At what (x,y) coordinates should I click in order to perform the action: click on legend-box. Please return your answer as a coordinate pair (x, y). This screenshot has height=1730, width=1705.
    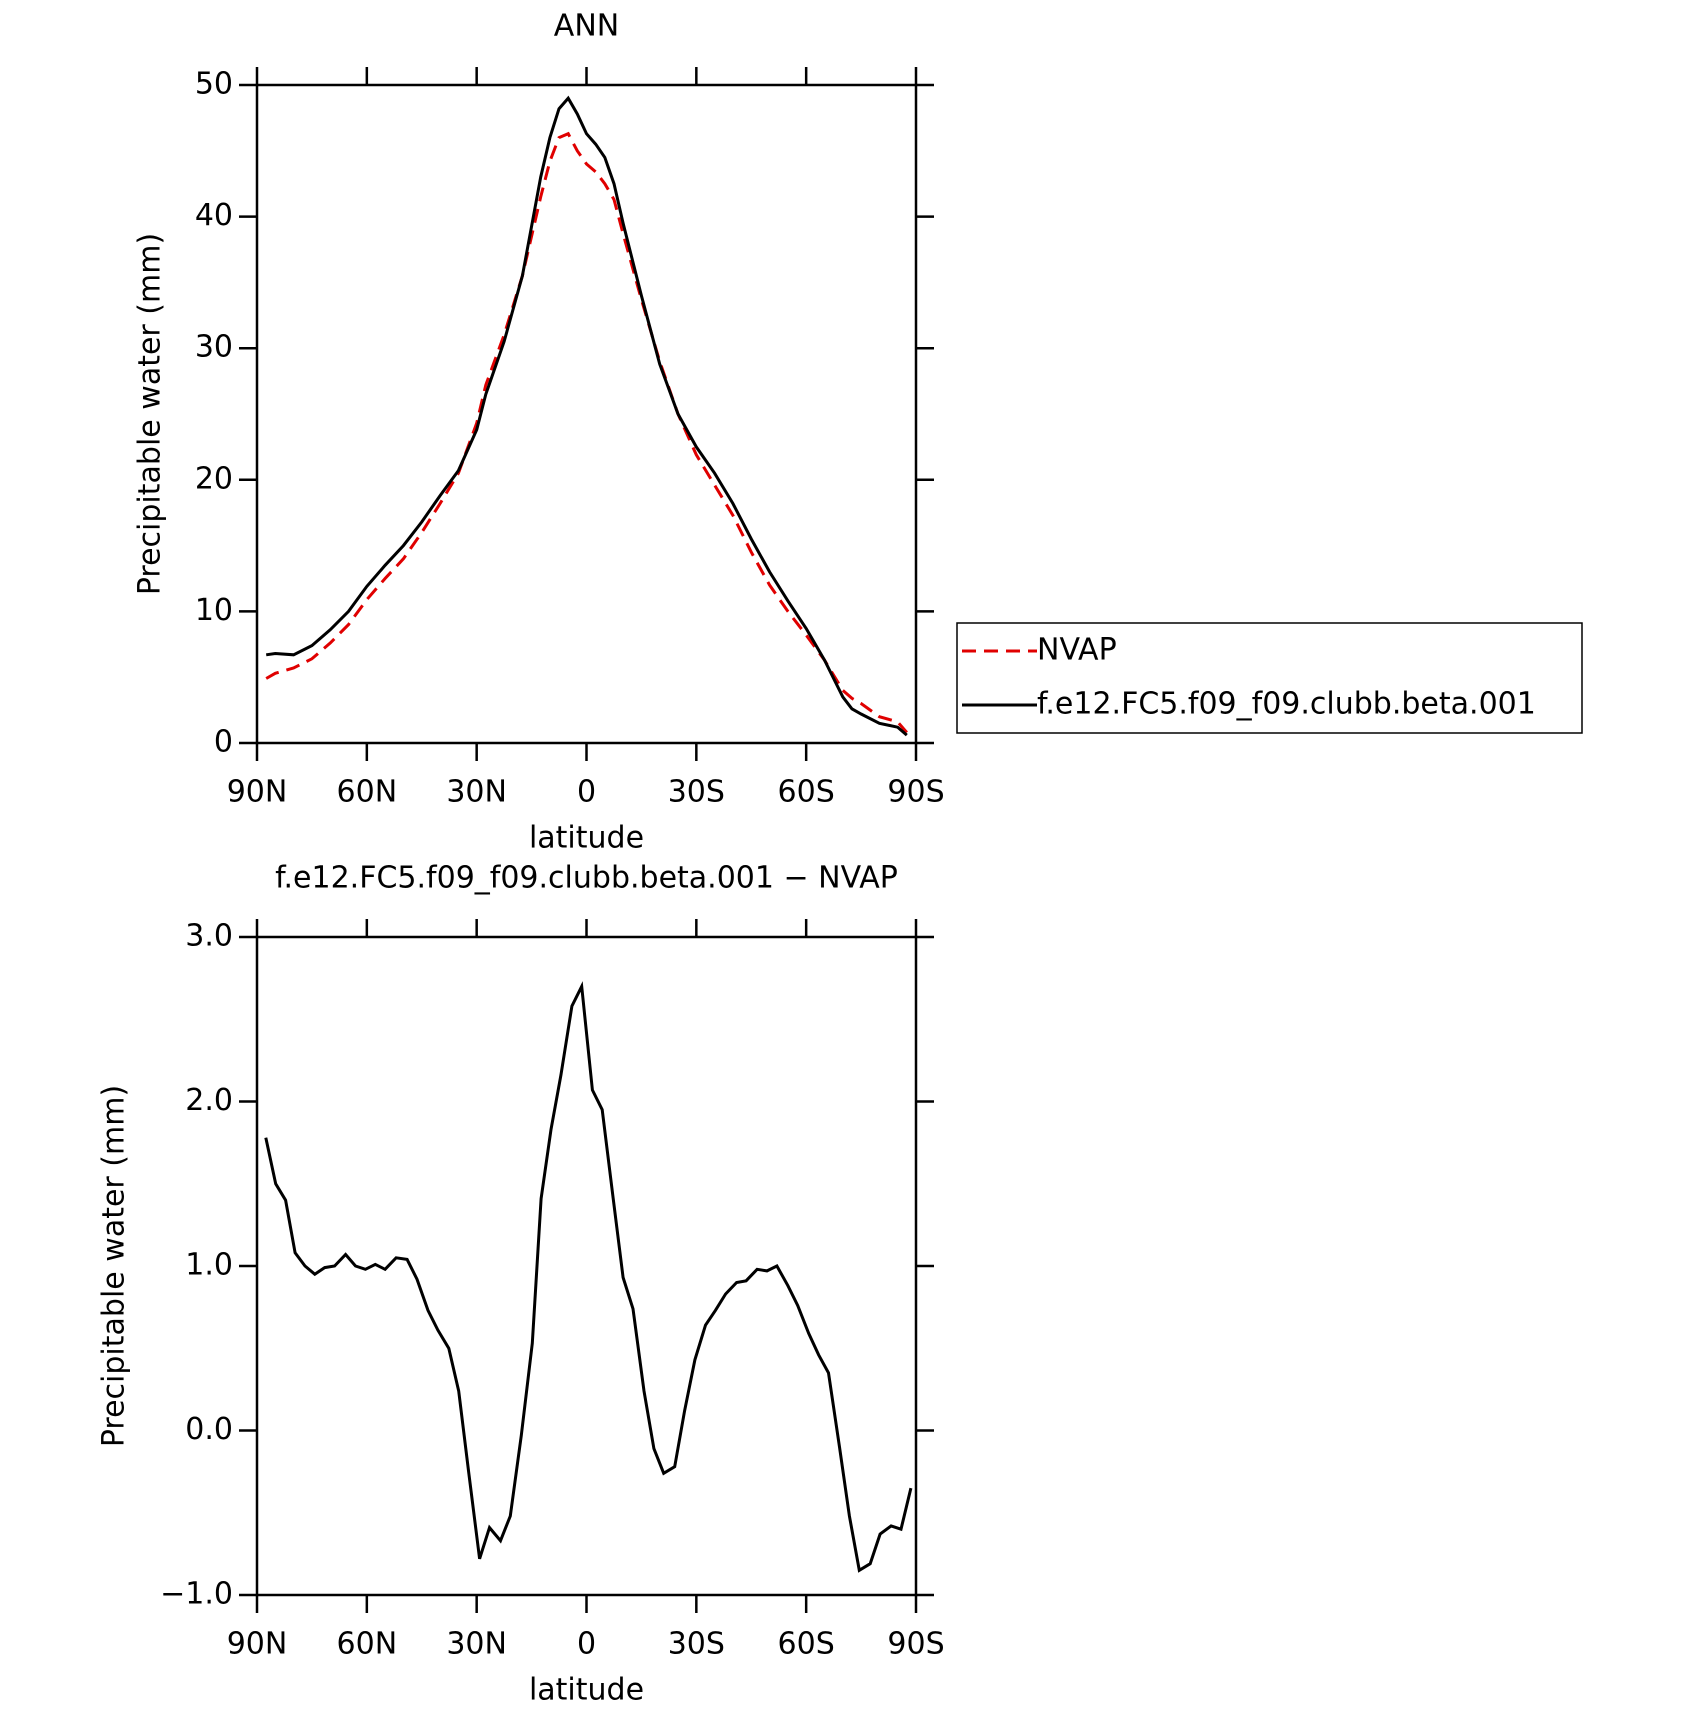
    Looking at the image, I should click on (1269, 678).